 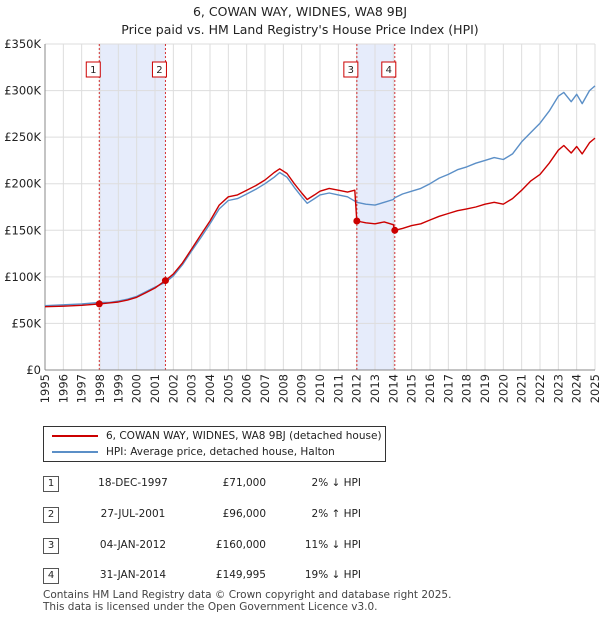 What do you see at coordinates (540, 388) in the screenshot?
I see `x-tick-label: 2022` at bounding box center [540, 388].